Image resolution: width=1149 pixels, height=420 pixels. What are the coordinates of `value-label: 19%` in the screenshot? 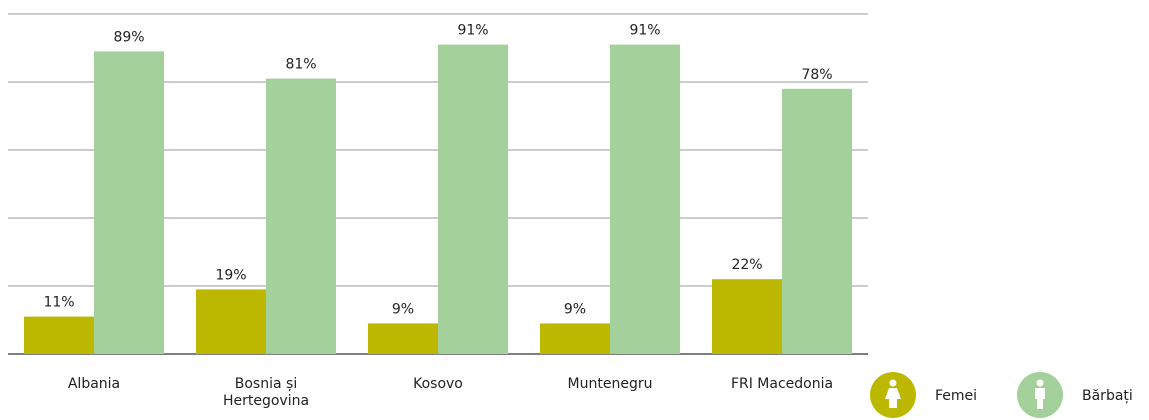 It's located at (230, 275).